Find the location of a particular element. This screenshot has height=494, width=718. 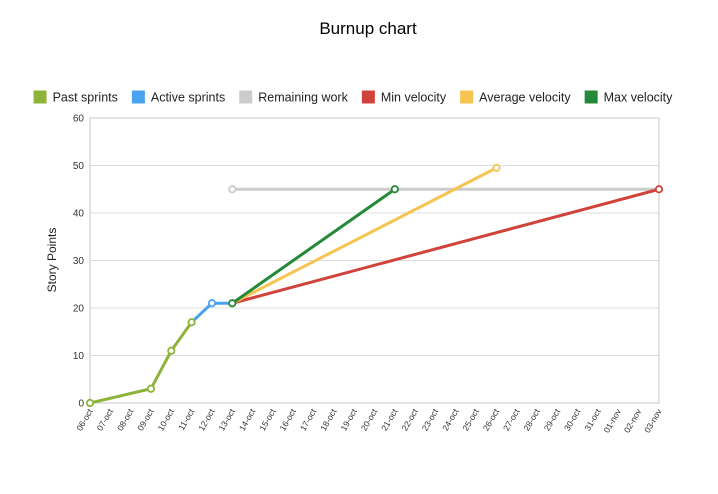

x-tick-label: 08-oct is located at coordinates (125, 419).